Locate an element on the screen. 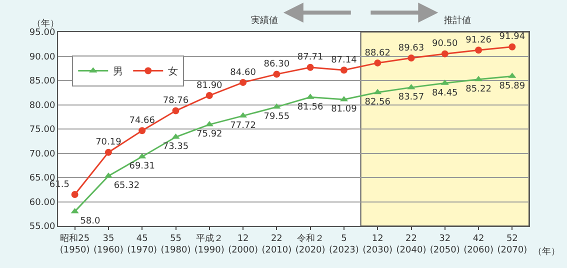 This screenshot has height=268, width=567. data-label: 69.31 is located at coordinates (142, 167).